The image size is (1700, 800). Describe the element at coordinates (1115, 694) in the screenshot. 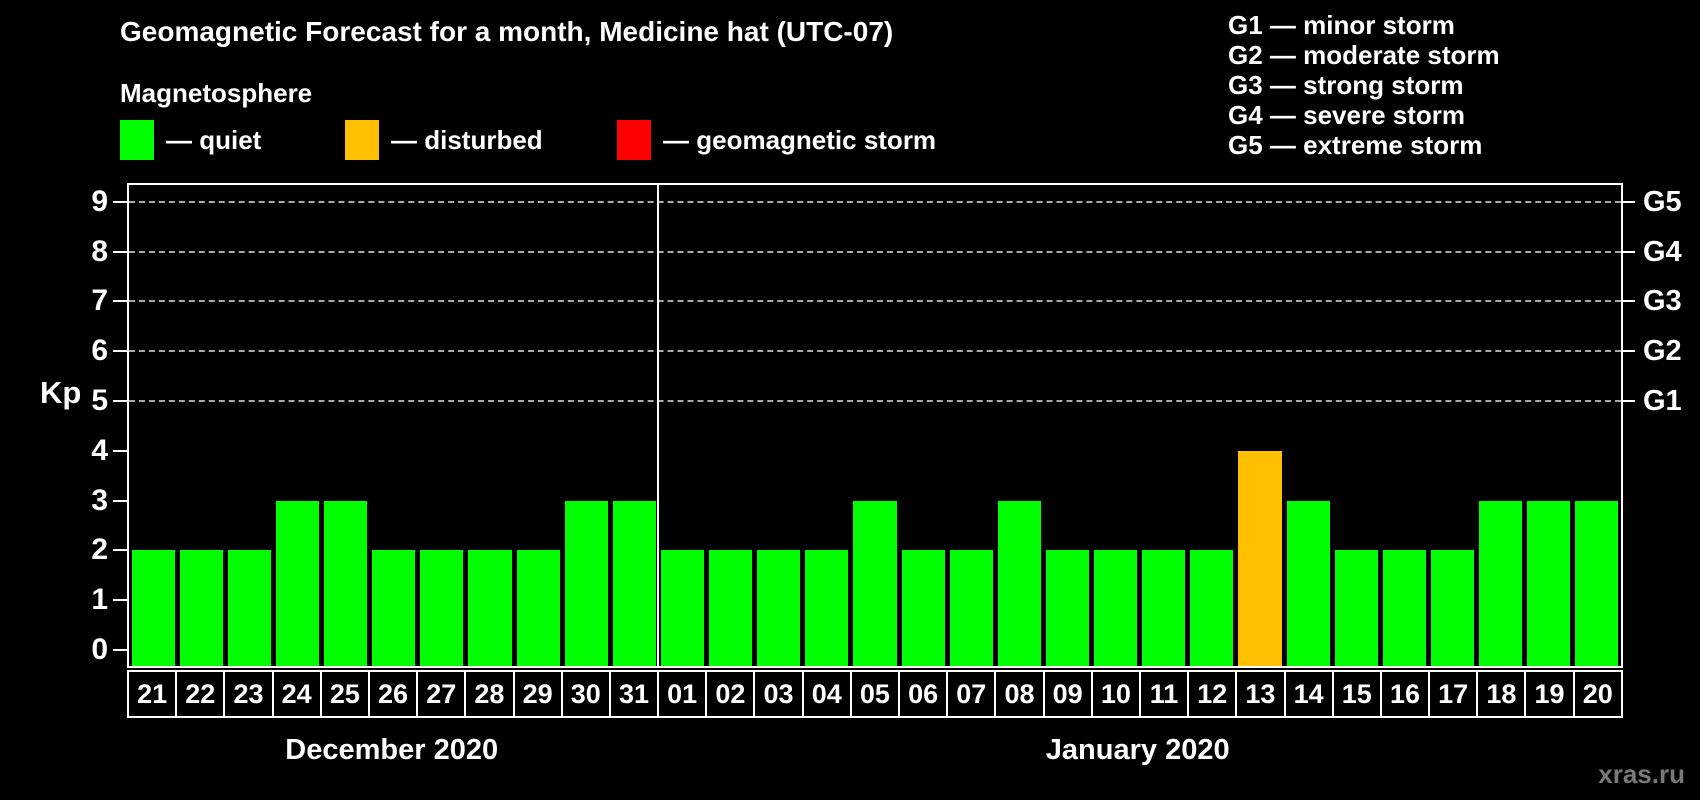

I see `date-cell-10: 10` at that location.